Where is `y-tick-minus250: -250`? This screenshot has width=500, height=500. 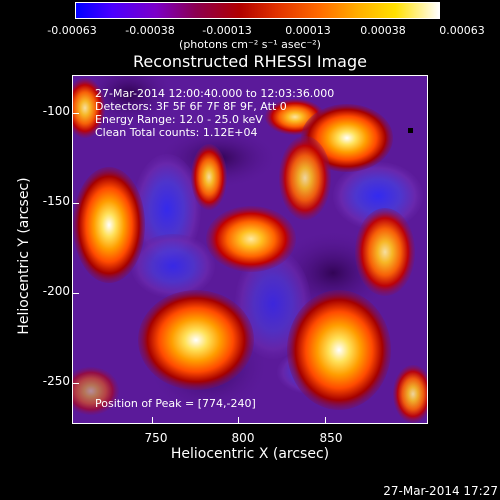
y-tick-minus250: -250 is located at coordinates (56, 381).